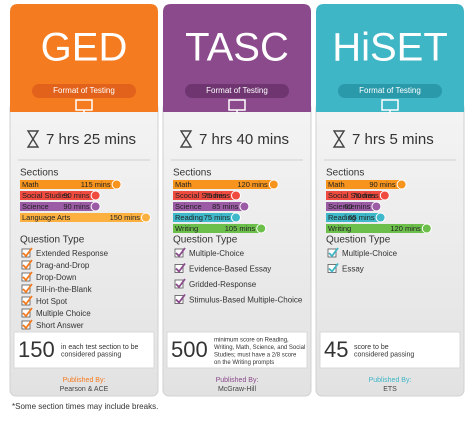  I want to click on footnote: *Some section times may include breaks., so click(85, 406).